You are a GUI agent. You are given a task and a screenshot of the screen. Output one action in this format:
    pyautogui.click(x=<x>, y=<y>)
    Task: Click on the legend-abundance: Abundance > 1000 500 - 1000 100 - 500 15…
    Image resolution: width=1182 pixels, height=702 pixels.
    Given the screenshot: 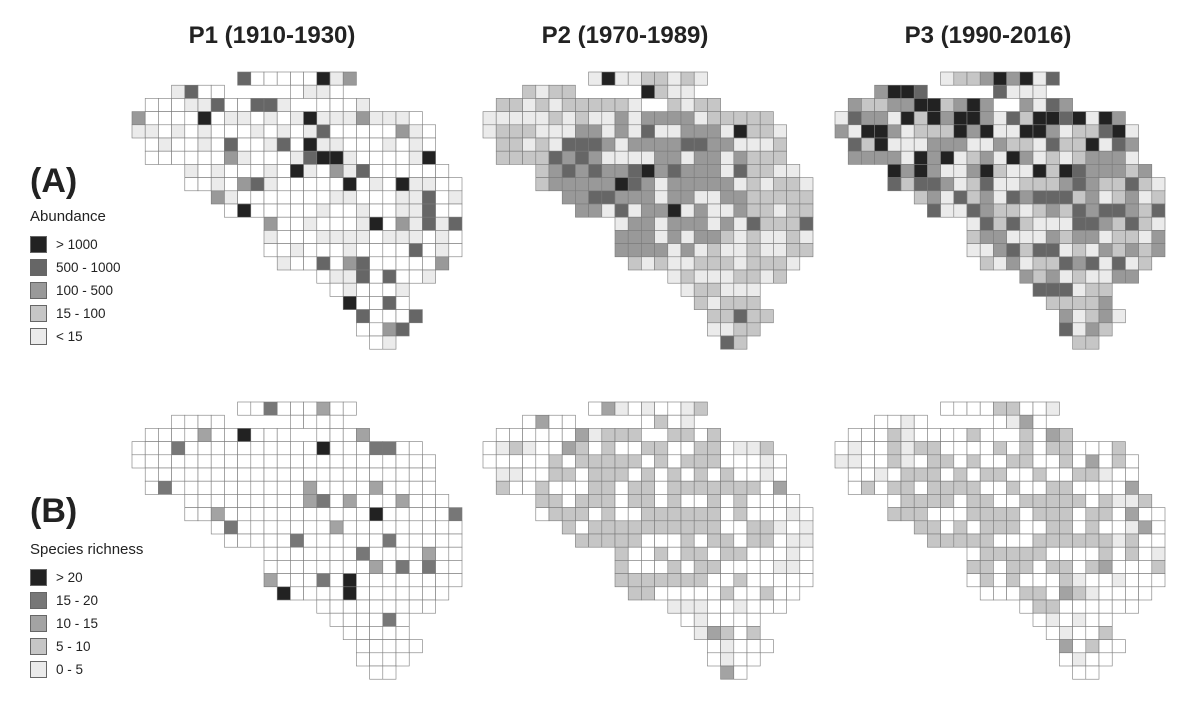 What is the action you would take?
    pyautogui.click(x=75, y=278)
    